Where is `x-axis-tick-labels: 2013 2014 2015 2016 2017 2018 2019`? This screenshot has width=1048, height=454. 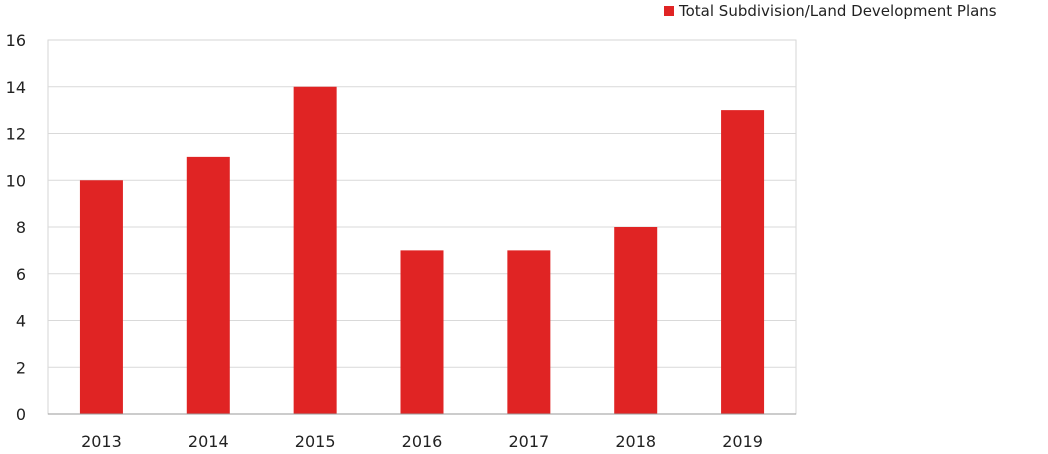 x-axis-tick-labels: 2013 2014 2015 2016 2017 2018 2019 is located at coordinates (422, 441).